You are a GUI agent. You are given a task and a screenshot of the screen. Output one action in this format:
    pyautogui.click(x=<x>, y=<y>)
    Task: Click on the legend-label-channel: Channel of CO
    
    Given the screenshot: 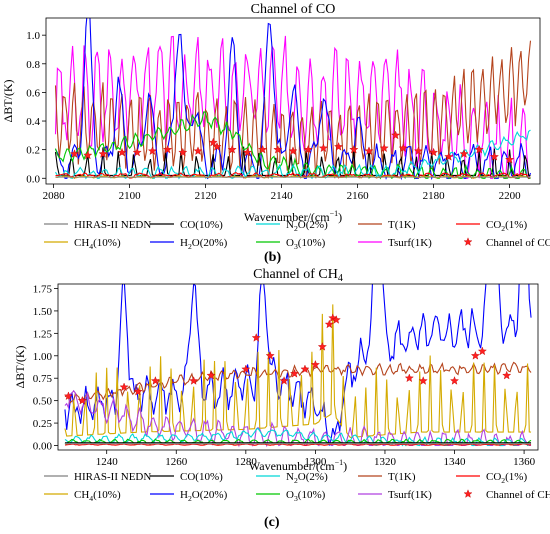 What is the action you would take?
    pyautogui.click(x=518, y=243)
    